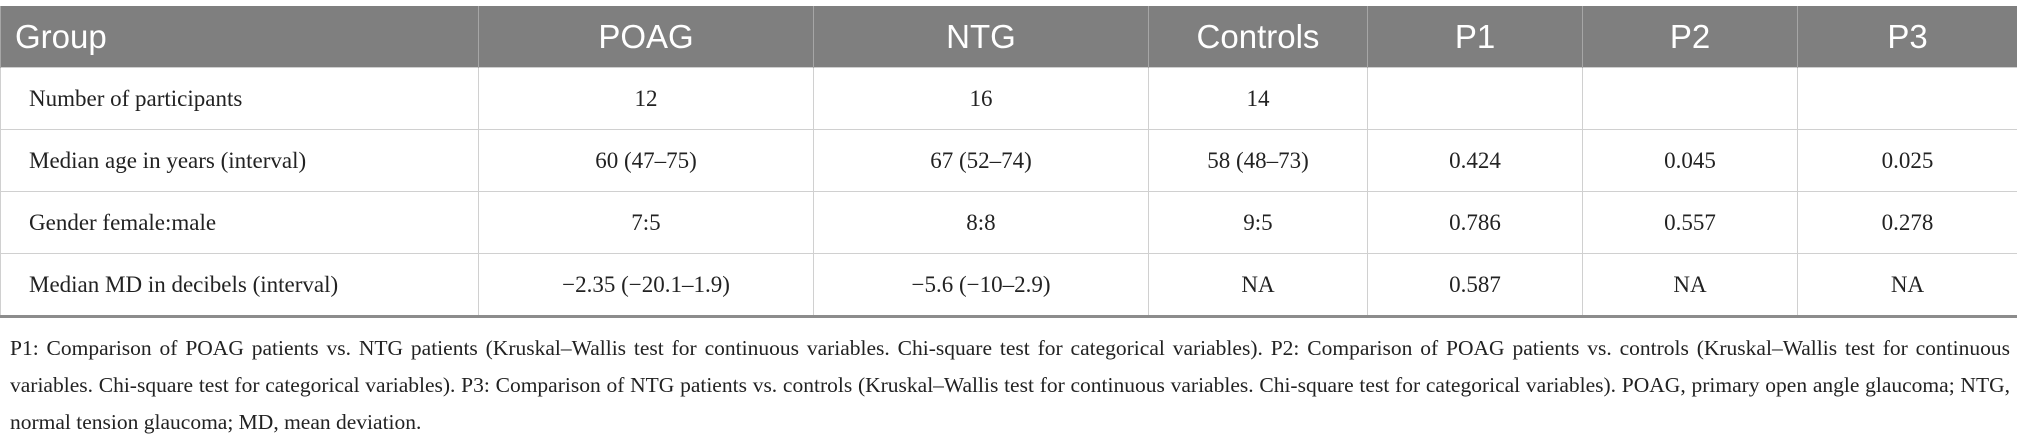  Describe the element at coordinates (1258, 37) in the screenshot. I see `header-cell: Controls` at that location.